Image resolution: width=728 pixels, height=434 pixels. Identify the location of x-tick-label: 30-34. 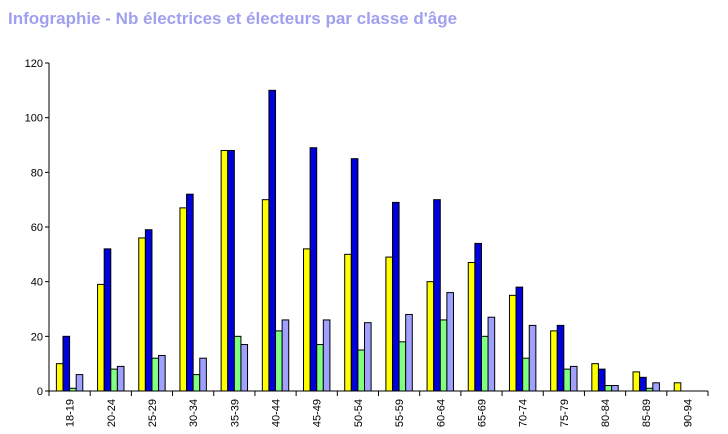
(194, 413).